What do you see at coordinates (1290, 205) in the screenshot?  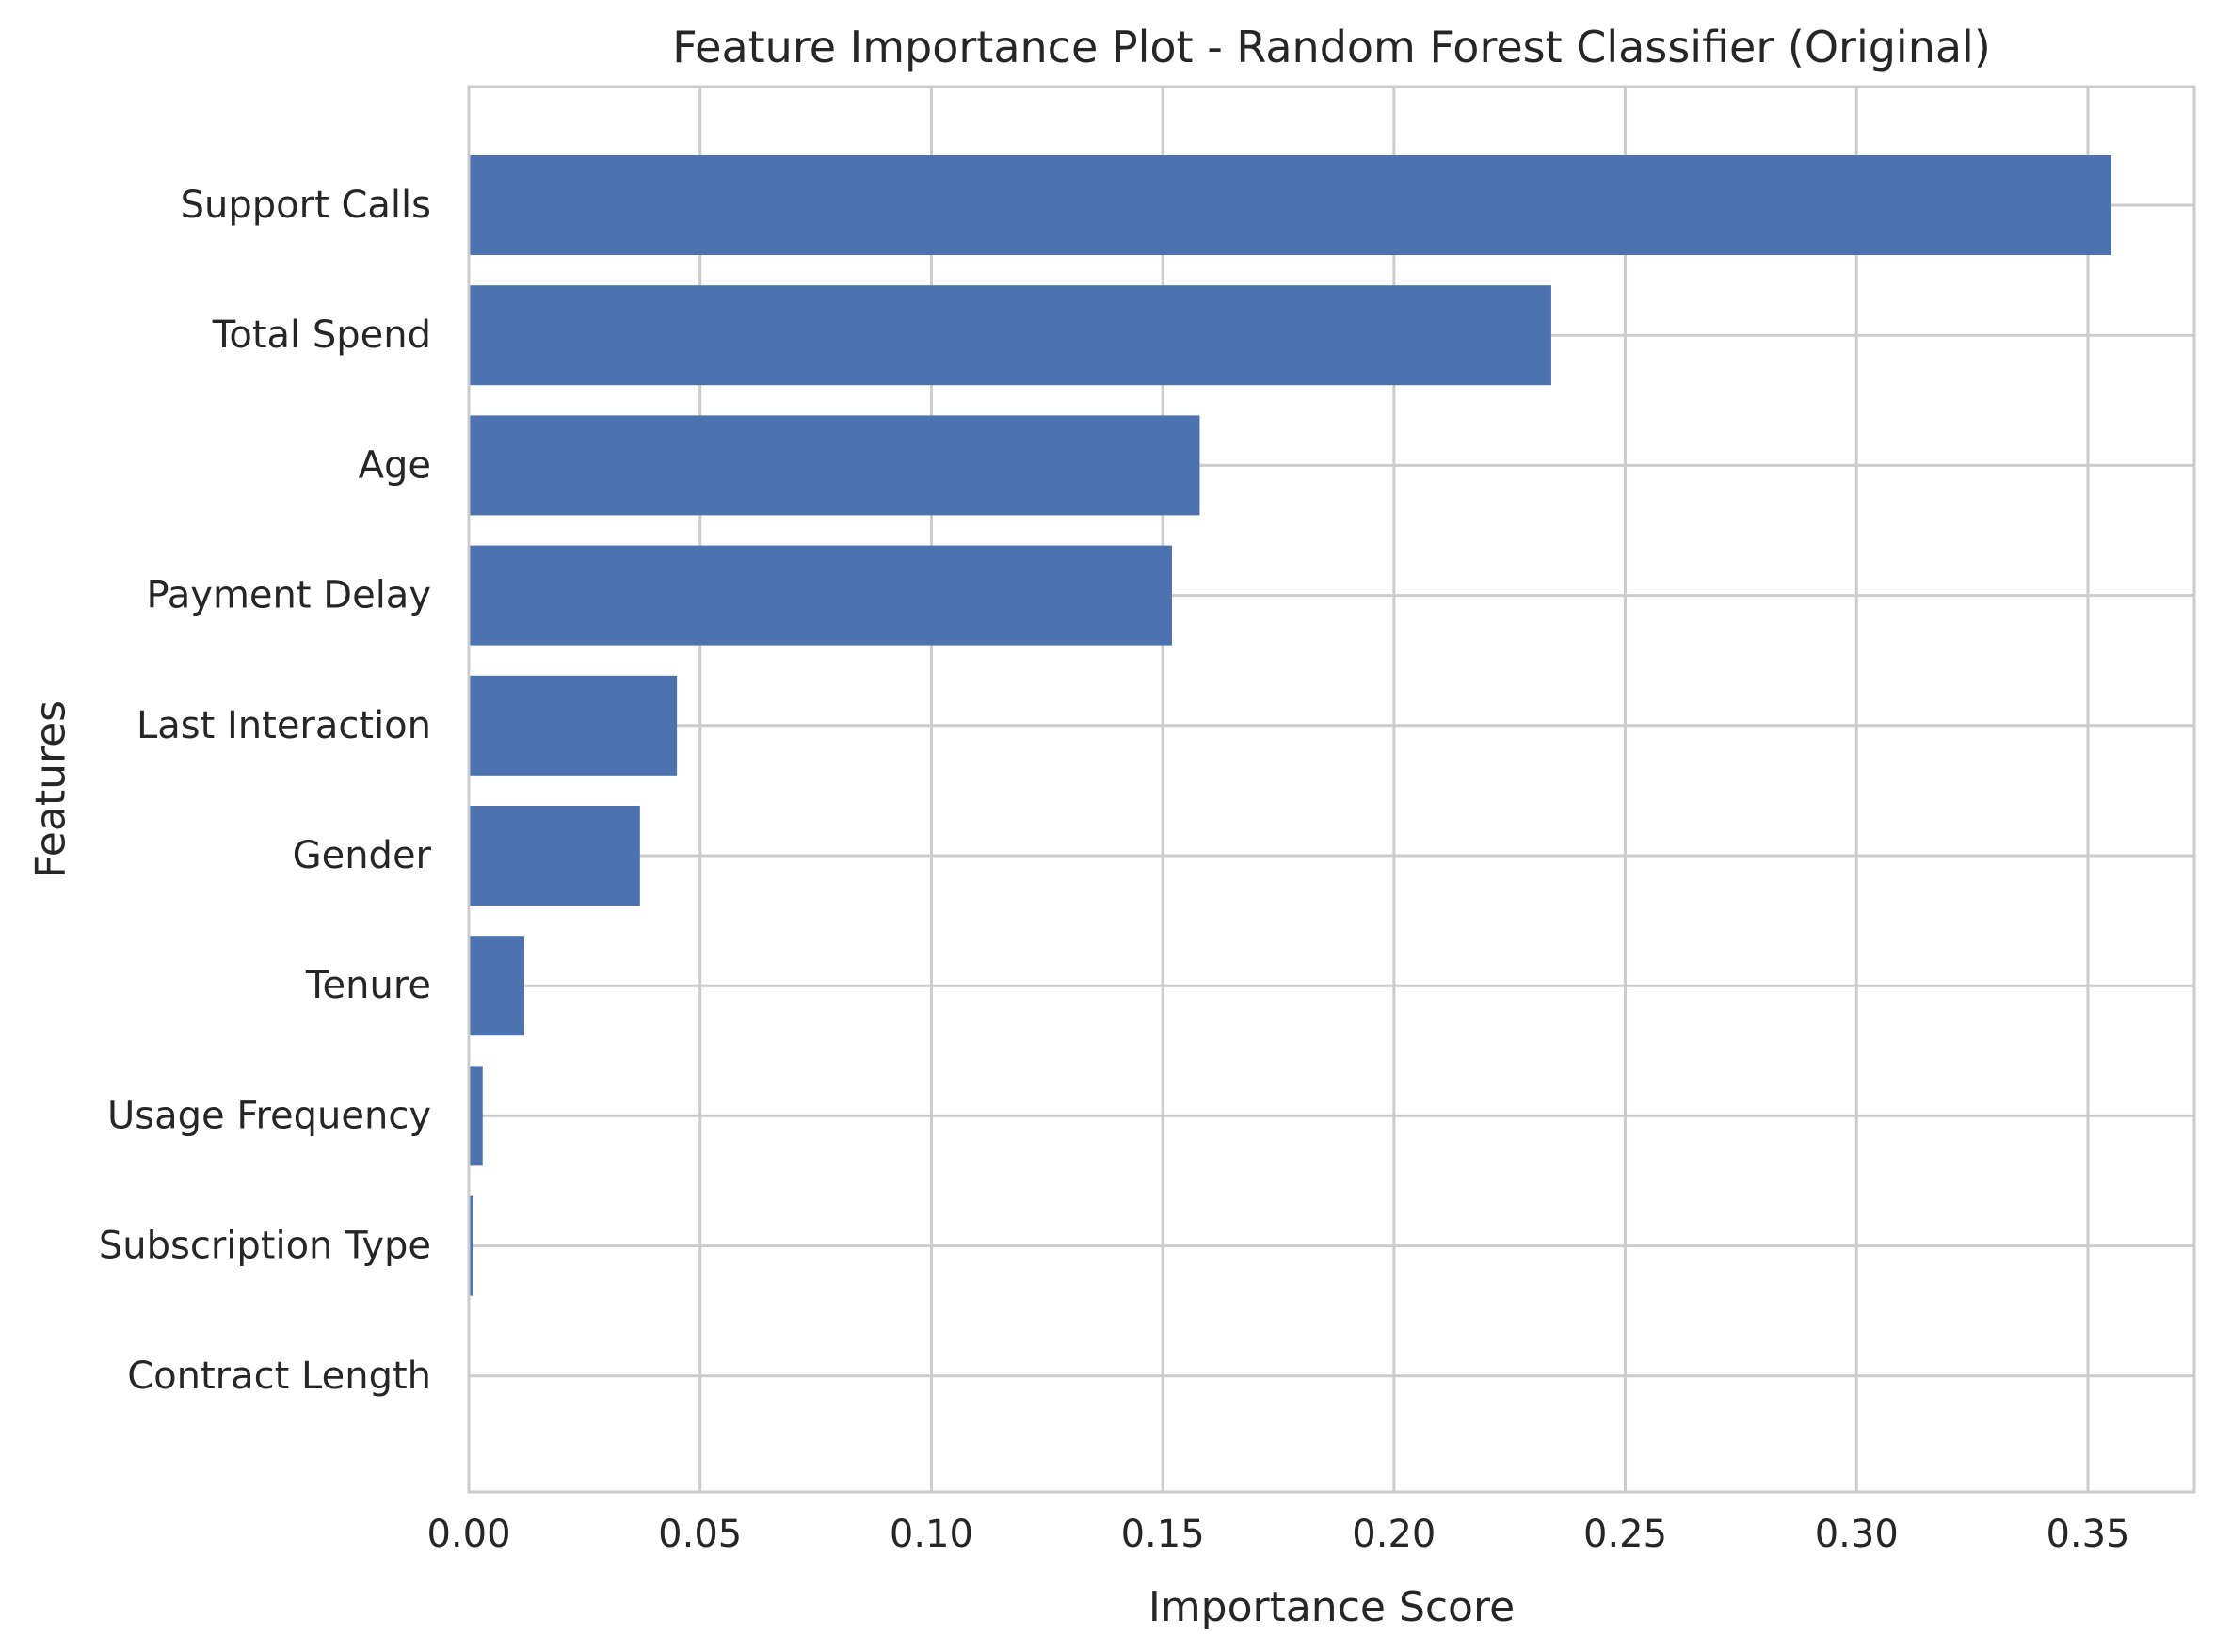 I see `bar-support-calls` at bounding box center [1290, 205].